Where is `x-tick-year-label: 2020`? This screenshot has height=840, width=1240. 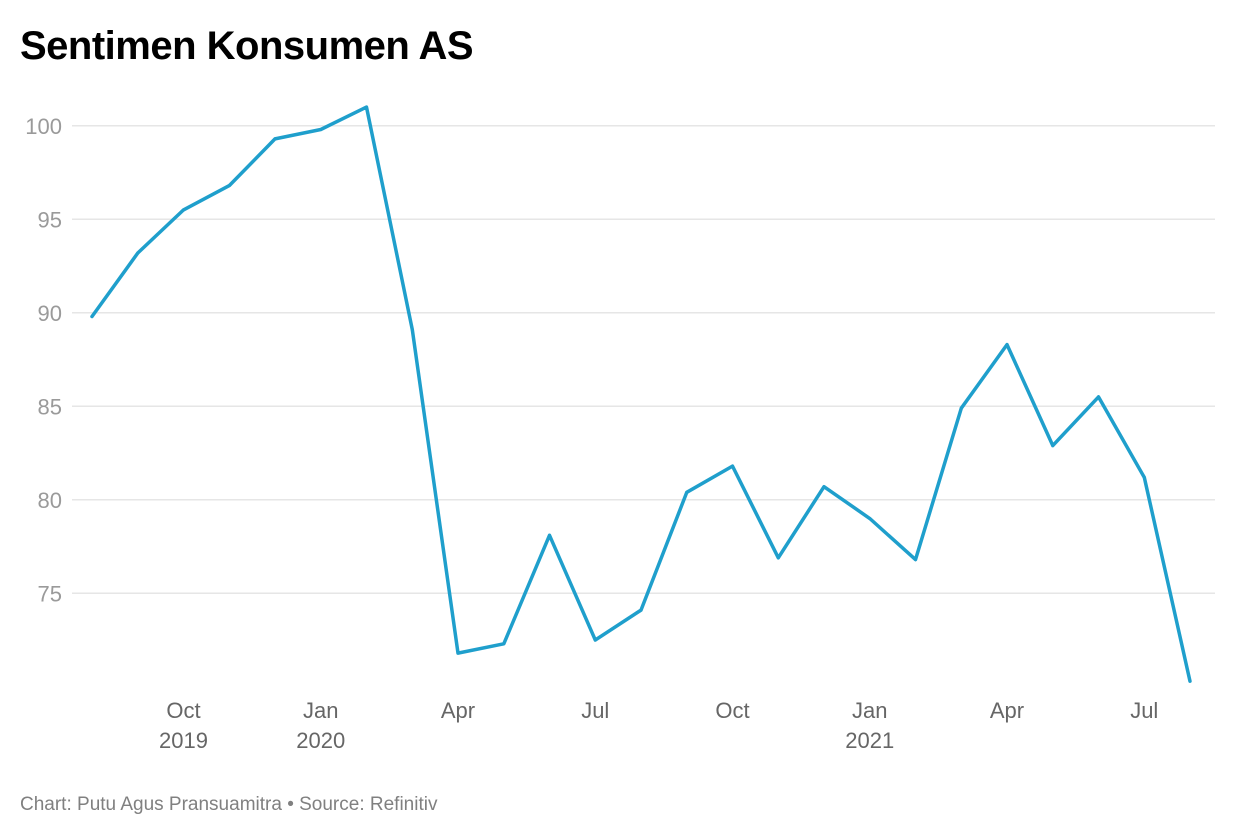 x-tick-year-label: 2020 is located at coordinates (320, 740).